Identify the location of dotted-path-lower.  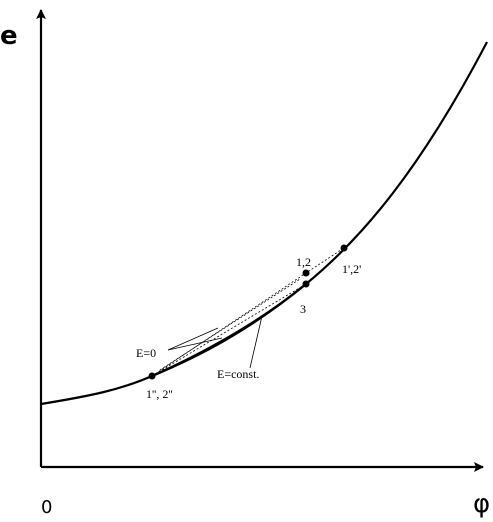
(229, 330).